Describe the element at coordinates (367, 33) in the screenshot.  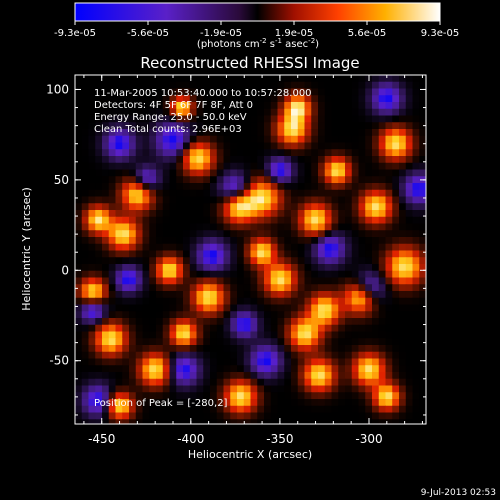
I see `colorbar-tick-label: 5.6e-05` at that location.